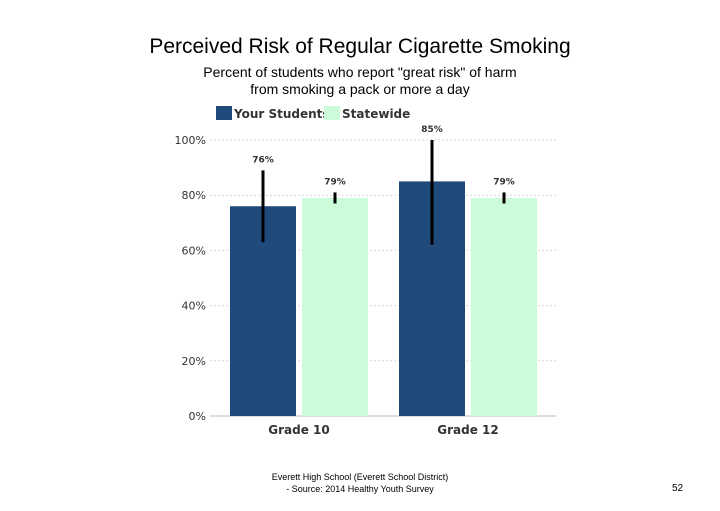 Image resolution: width=720 pixels, height=511 pixels. I want to click on footer-line-2: - Source: 2014 Healthy Youth Survey, so click(360, 489).